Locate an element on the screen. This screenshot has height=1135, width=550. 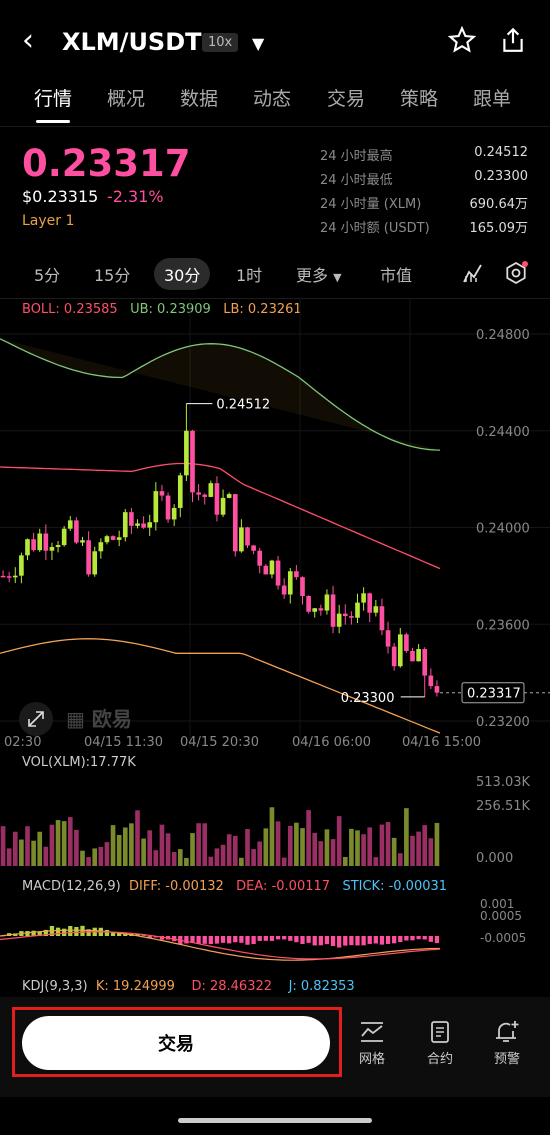
share-icon is located at coordinates (513, 40).